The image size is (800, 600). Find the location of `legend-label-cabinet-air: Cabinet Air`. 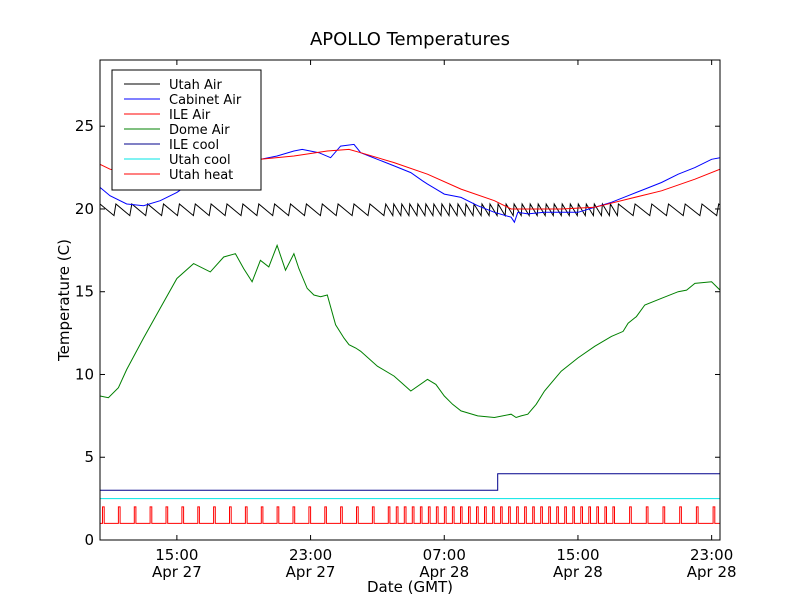

legend-label-cabinet-air: Cabinet Air is located at coordinates (205, 100).